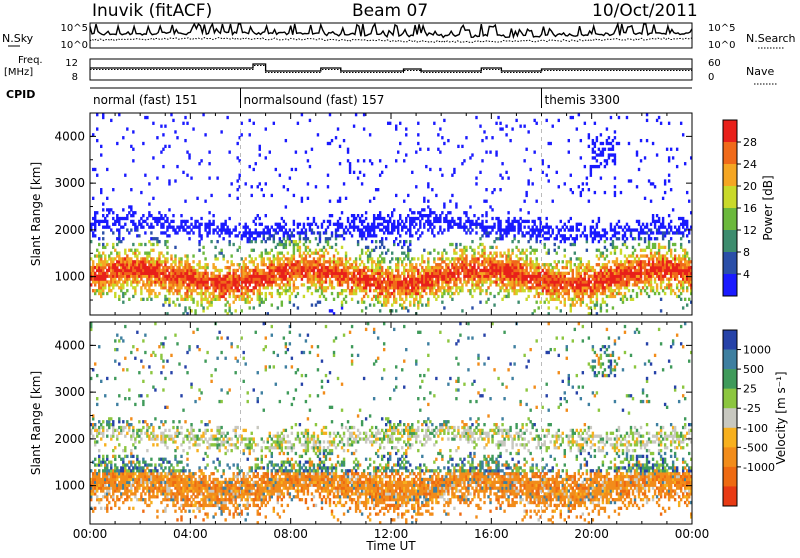 The width and height of the screenshot is (800, 558). I want to click on freq-label-2: [MHz], so click(18, 72).